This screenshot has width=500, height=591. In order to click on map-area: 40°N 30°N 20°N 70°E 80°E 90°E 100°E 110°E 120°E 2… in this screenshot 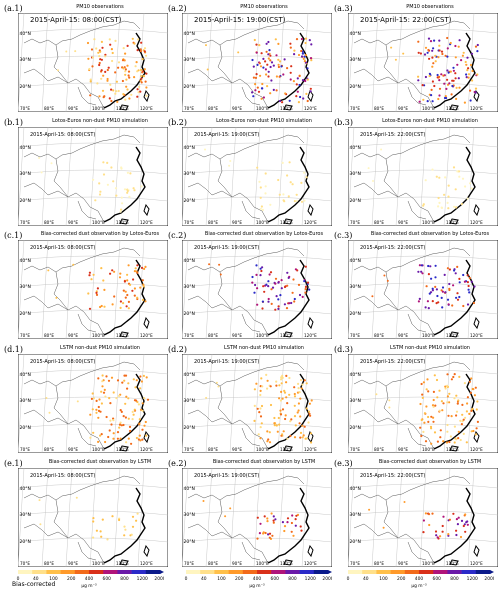, I will do `click(257, 289)`.